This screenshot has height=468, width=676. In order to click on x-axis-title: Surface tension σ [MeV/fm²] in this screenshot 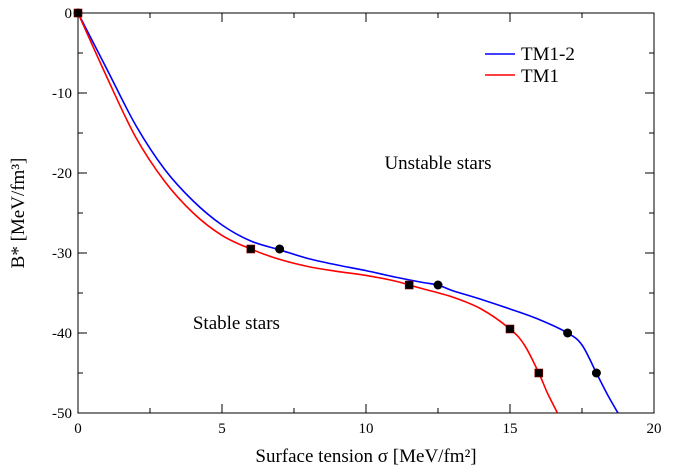, I will do `click(365, 456)`.